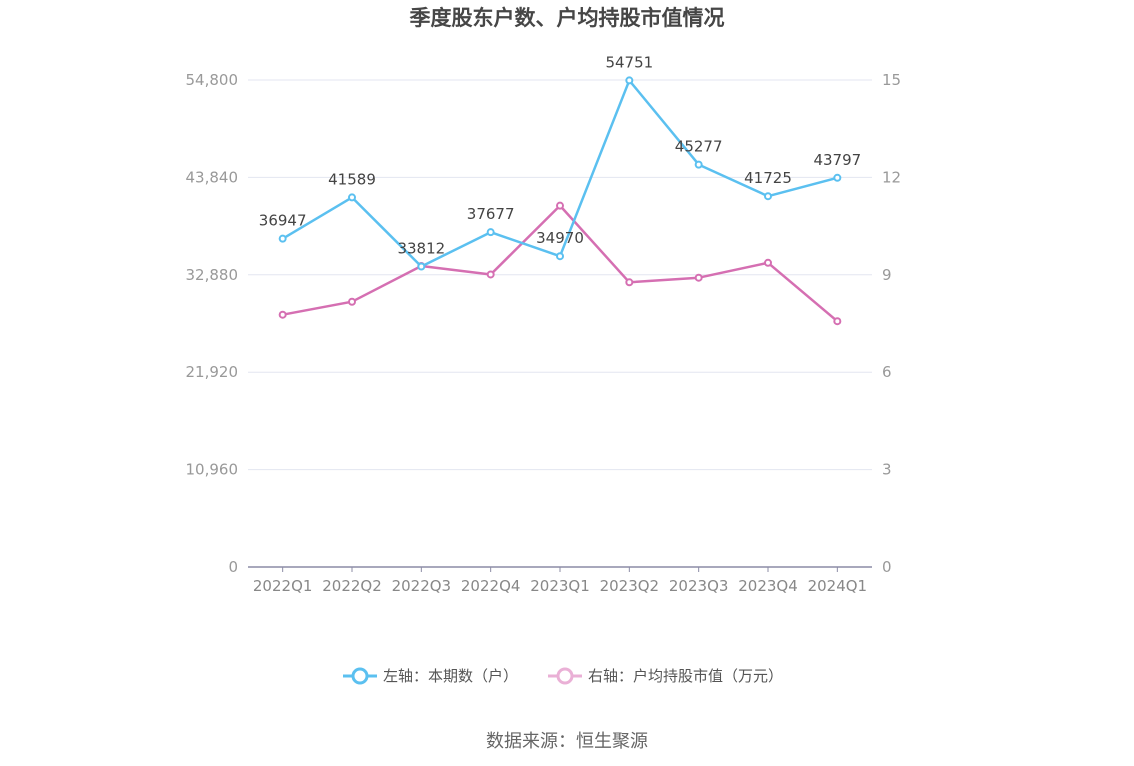 The width and height of the screenshot is (1134, 766). Describe the element at coordinates (233, 567) in the screenshot. I see `y-left-tick-label: 0` at that location.